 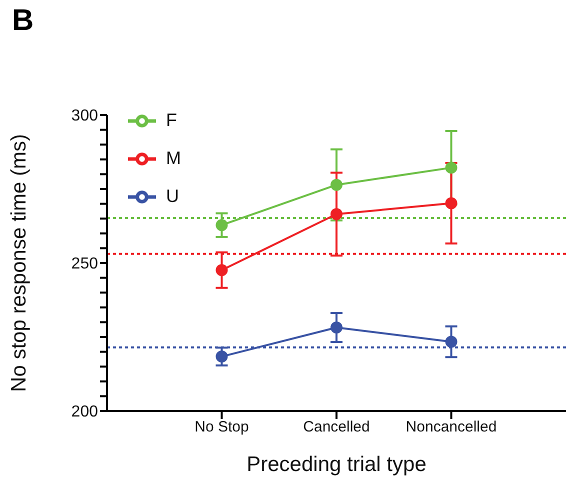 I want to click on legend-label: F, so click(x=171, y=120).